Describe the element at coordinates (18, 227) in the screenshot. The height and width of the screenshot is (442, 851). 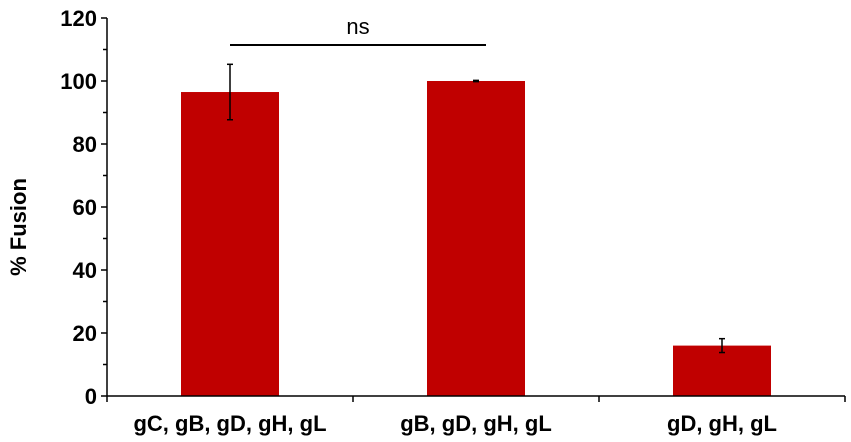
I see `y-axis-title: % Fusion` at that location.